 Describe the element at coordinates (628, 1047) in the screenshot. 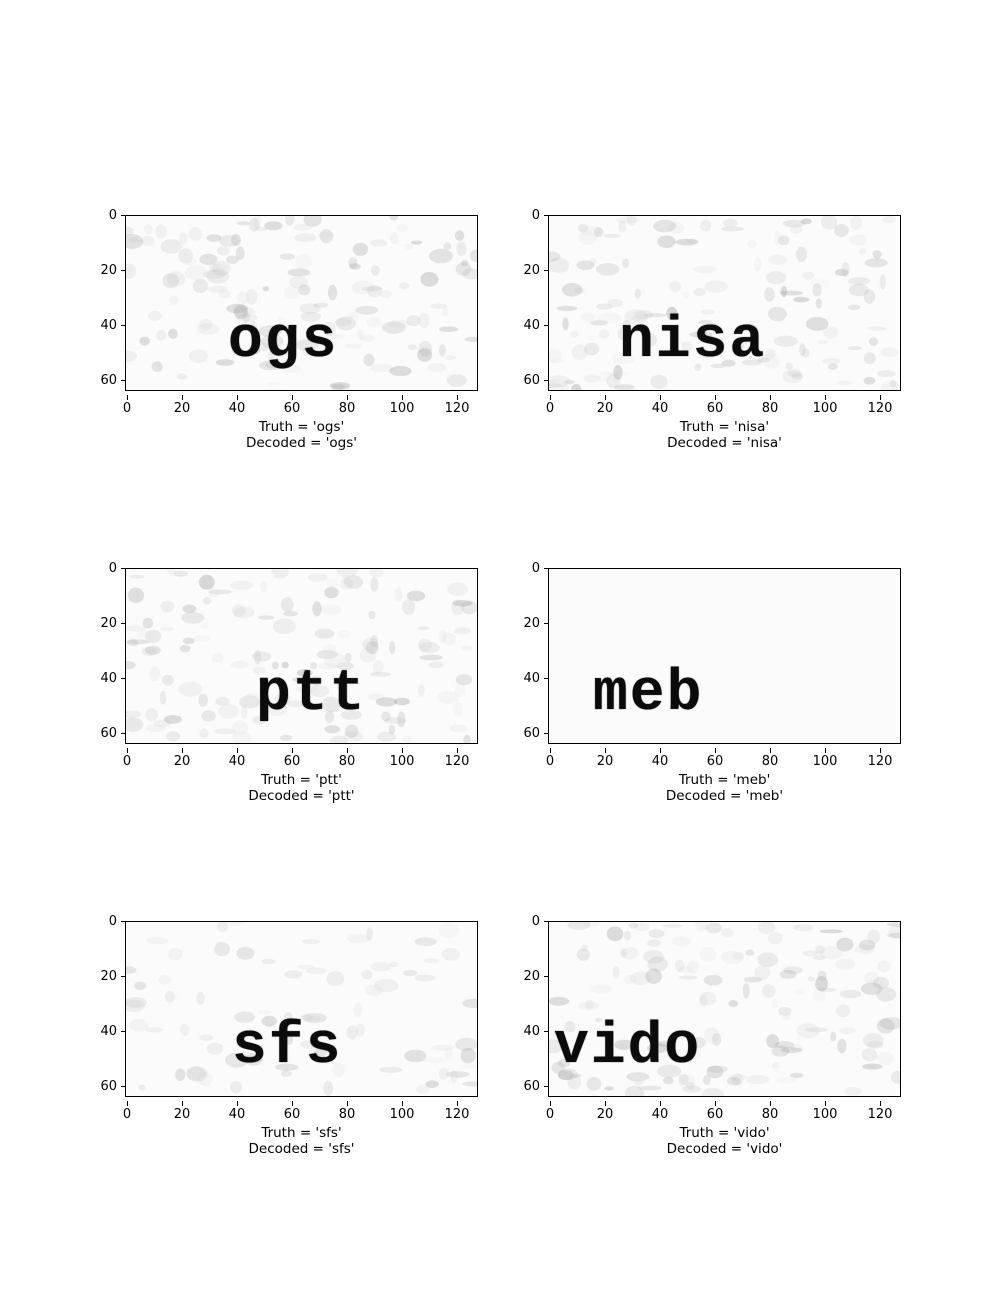

I see `captcha-text: vido` at that location.